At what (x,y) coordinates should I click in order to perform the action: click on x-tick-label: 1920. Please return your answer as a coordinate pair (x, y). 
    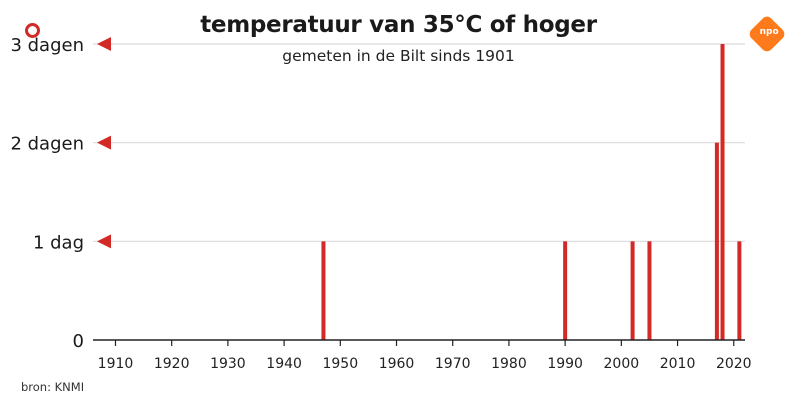
    Looking at the image, I should click on (172, 364).